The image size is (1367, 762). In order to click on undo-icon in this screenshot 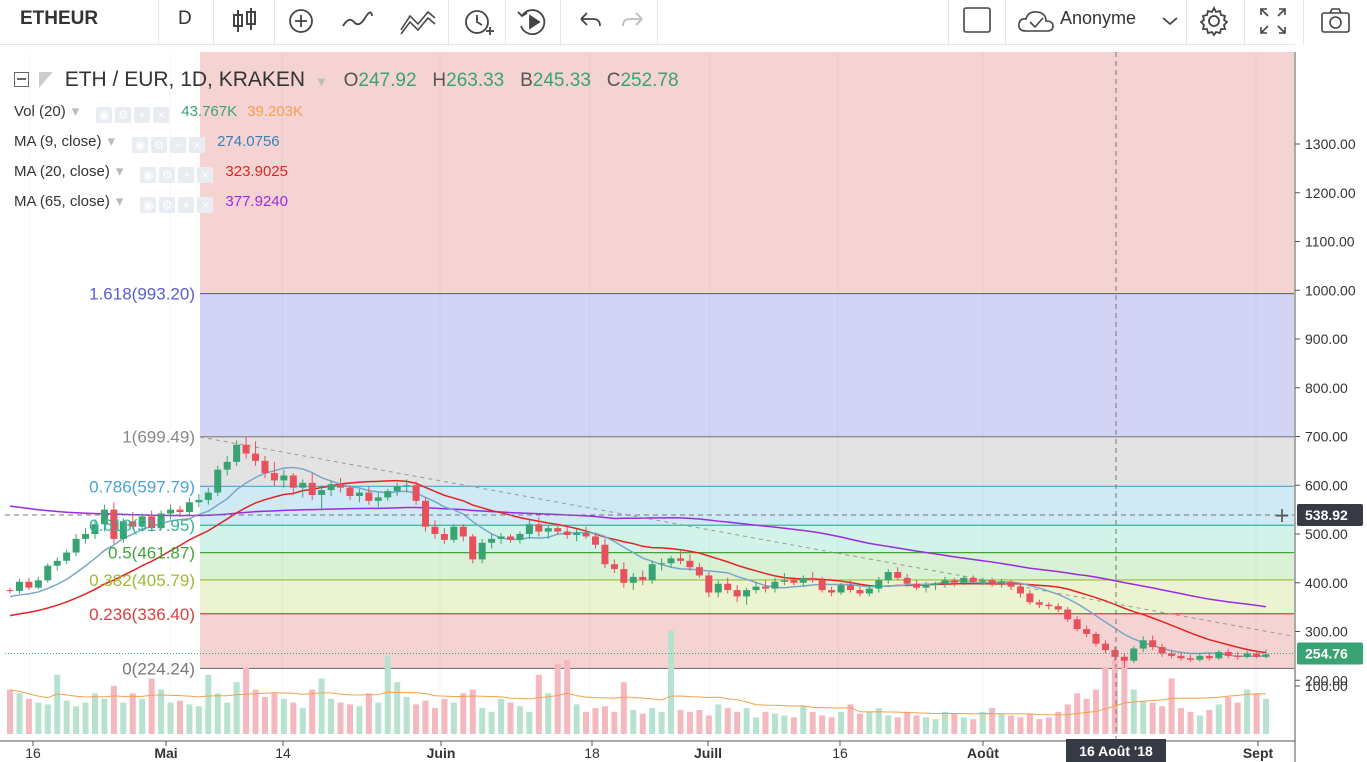, I will do `click(590, 21)`.